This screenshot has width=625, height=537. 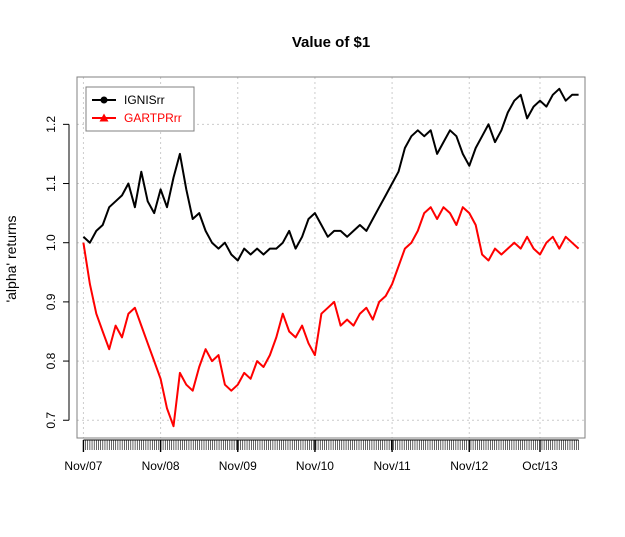 I want to click on legend-item: GARTPRrr, so click(x=137, y=118).